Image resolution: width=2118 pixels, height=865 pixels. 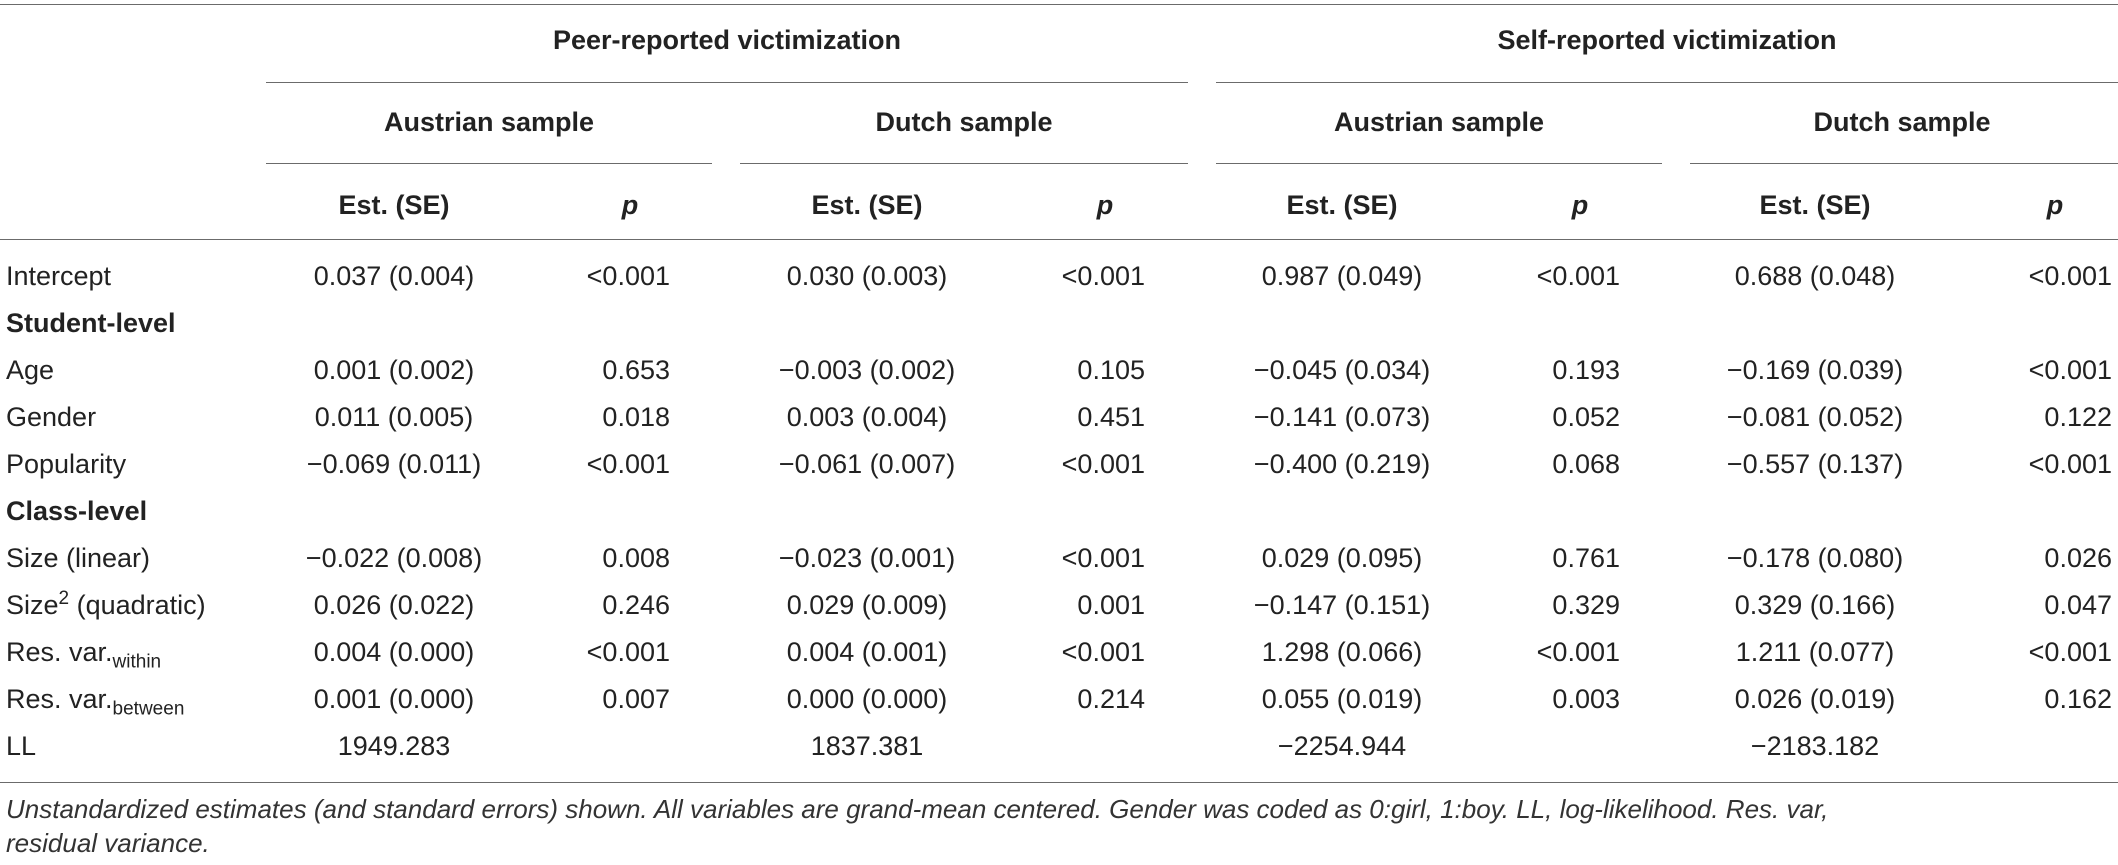 What do you see at coordinates (636, 417) in the screenshot?
I see `table-cell: 0.018` at bounding box center [636, 417].